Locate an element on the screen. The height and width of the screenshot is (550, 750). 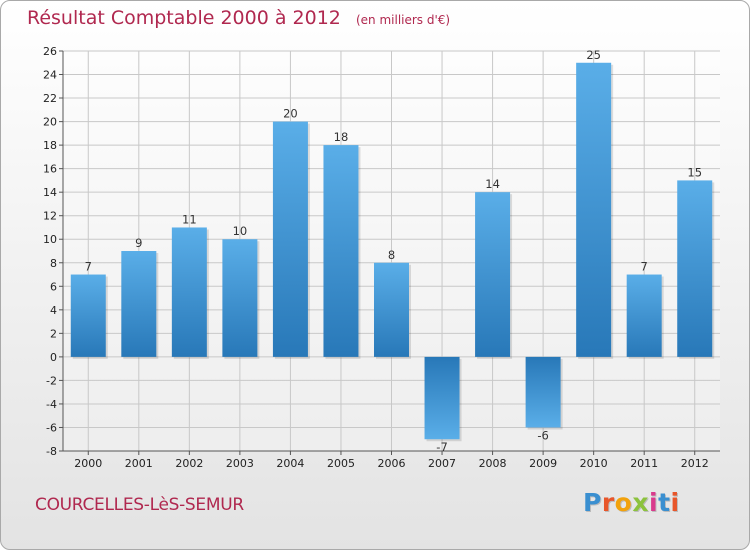
y-tick-label: 20 is located at coordinates (50, 122).